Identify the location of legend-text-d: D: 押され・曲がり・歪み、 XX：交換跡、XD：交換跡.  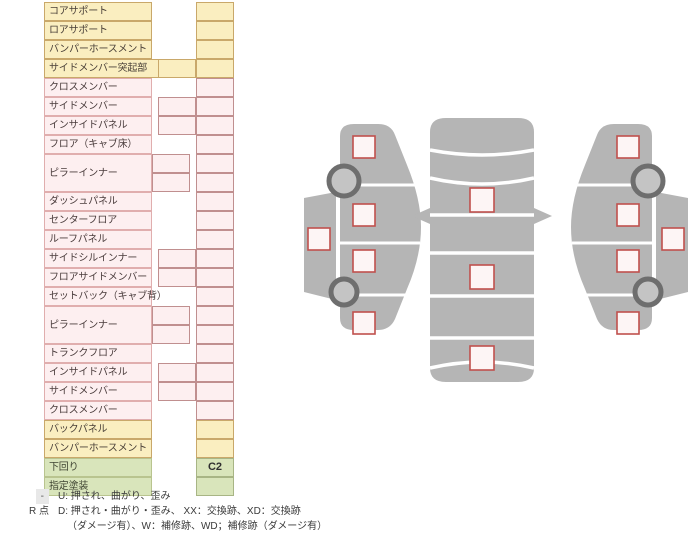
(179, 511).